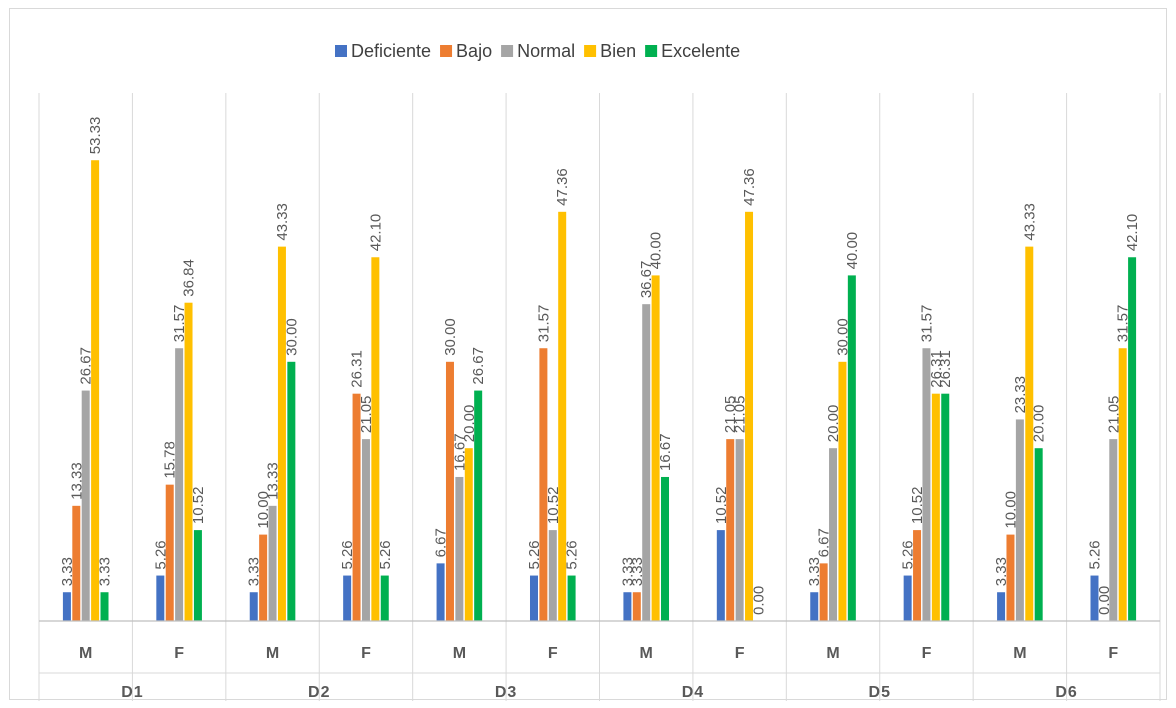  I want to click on legend-label: Bien, so click(618, 51).